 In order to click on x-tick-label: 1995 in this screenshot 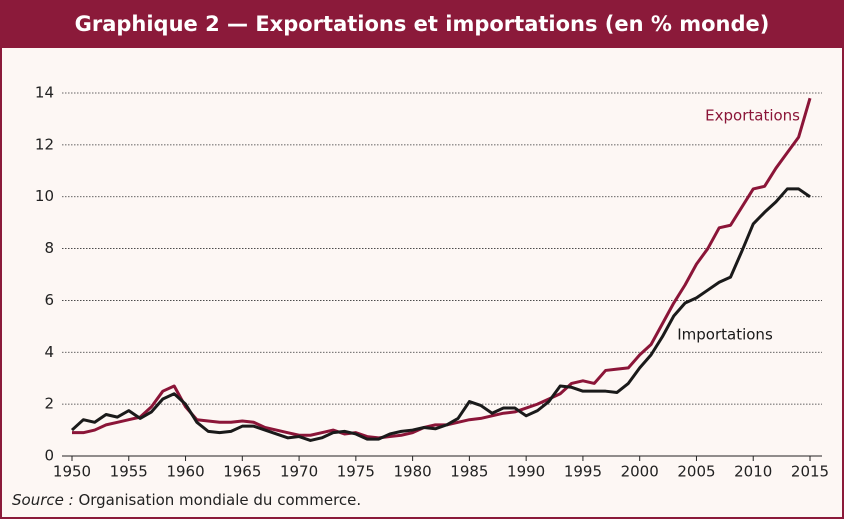, I will do `click(583, 472)`.